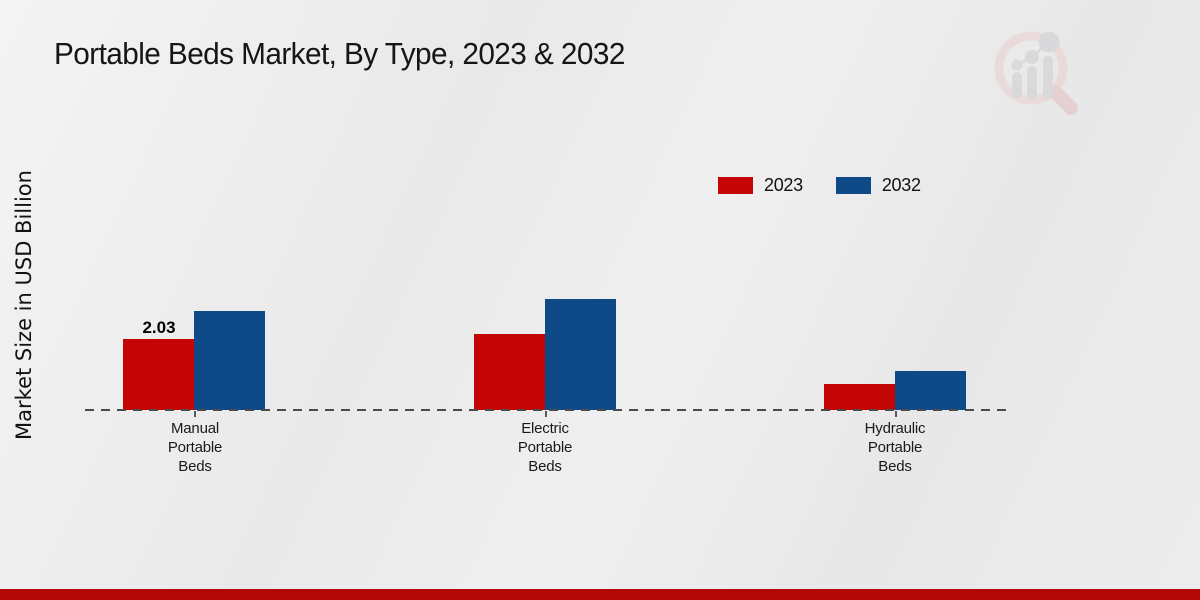  Describe the element at coordinates (895, 447) in the screenshot. I see `category-label-hydraulic-portable-beds: Hydraulic Portable Beds` at that location.